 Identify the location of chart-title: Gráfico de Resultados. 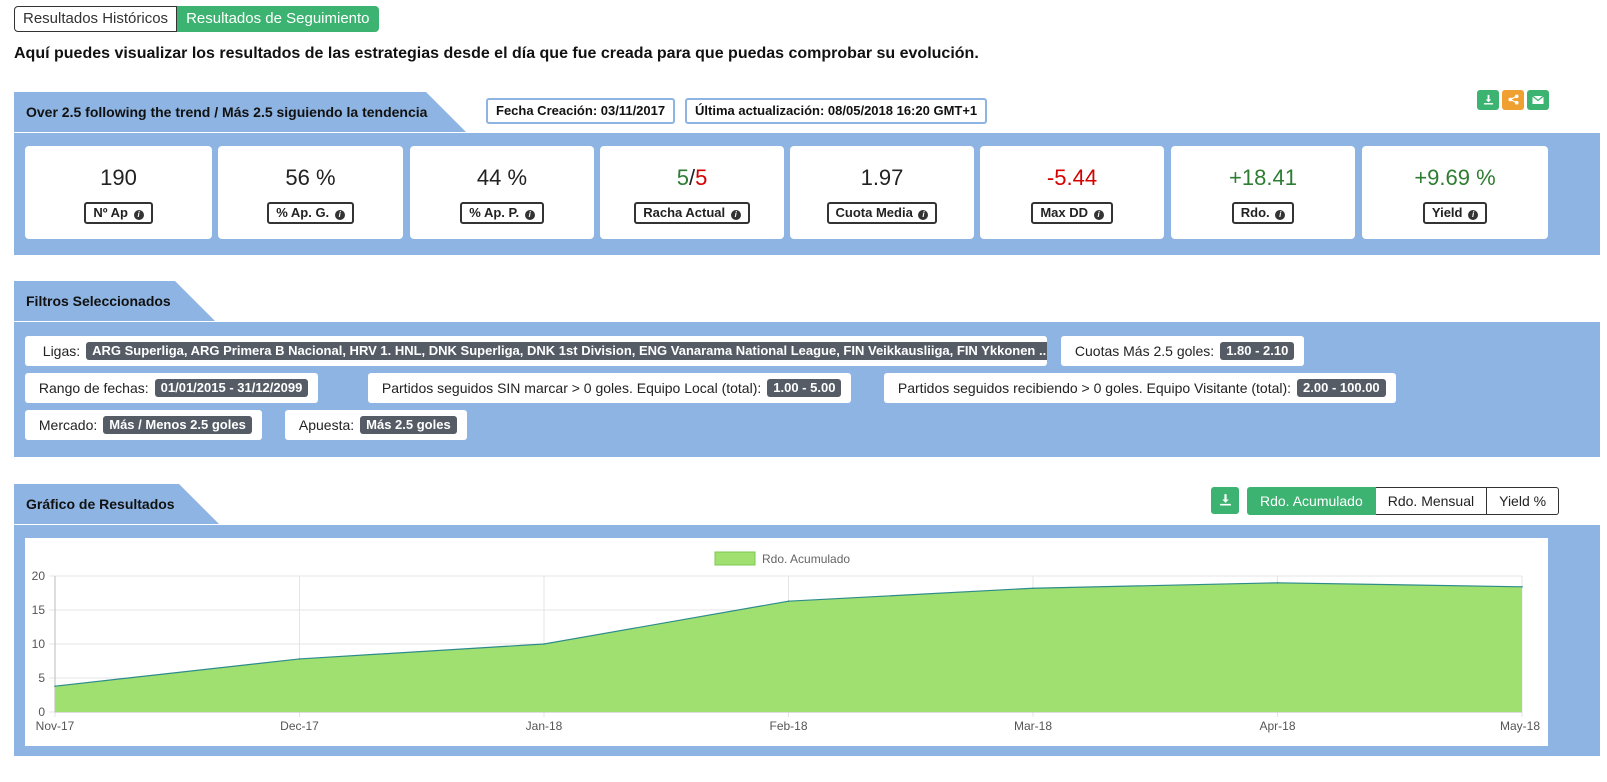
(116, 504).